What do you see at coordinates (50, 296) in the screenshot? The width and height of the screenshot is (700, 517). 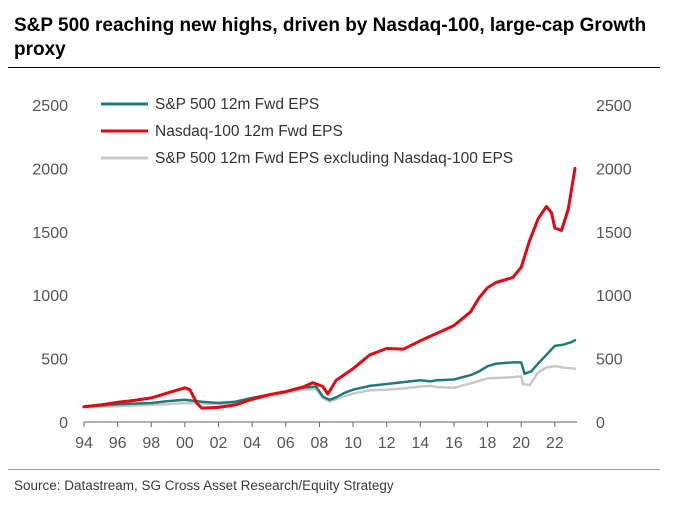 I see `y-tick-label-left: 1000` at bounding box center [50, 296].